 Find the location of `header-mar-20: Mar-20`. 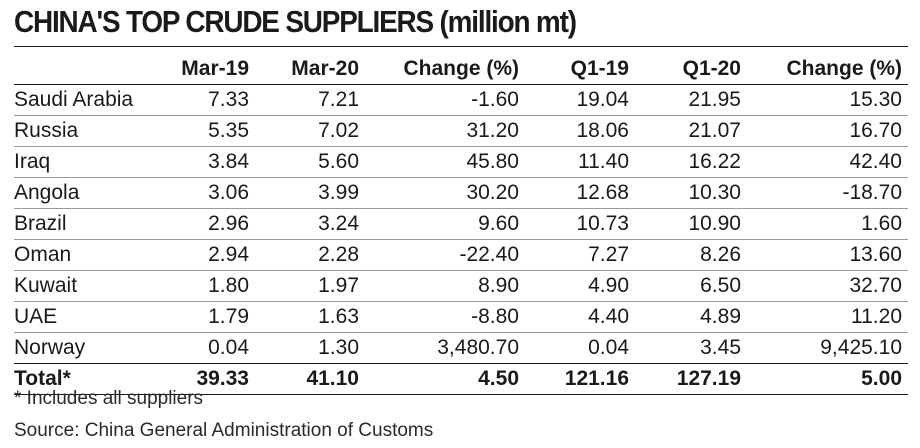

header-mar-20: Mar-20 is located at coordinates (325, 68).